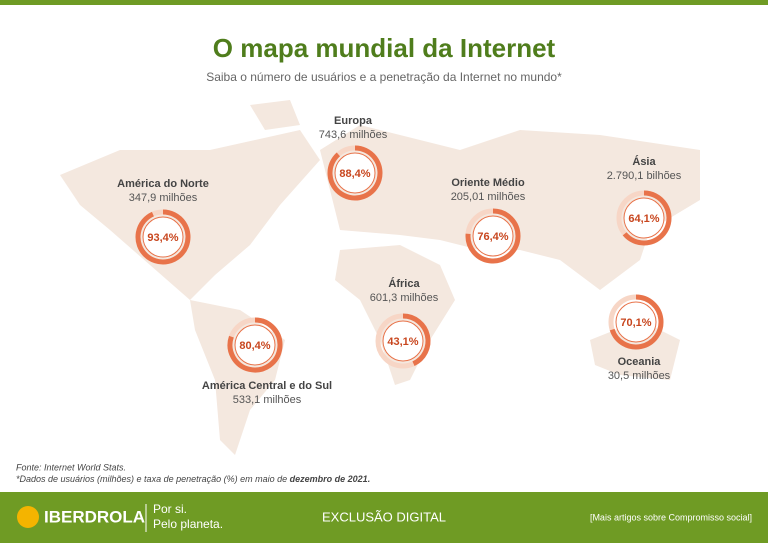 The width and height of the screenshot is (768, 543). I want to click on slogan-1: Por si., so click(170, 509).